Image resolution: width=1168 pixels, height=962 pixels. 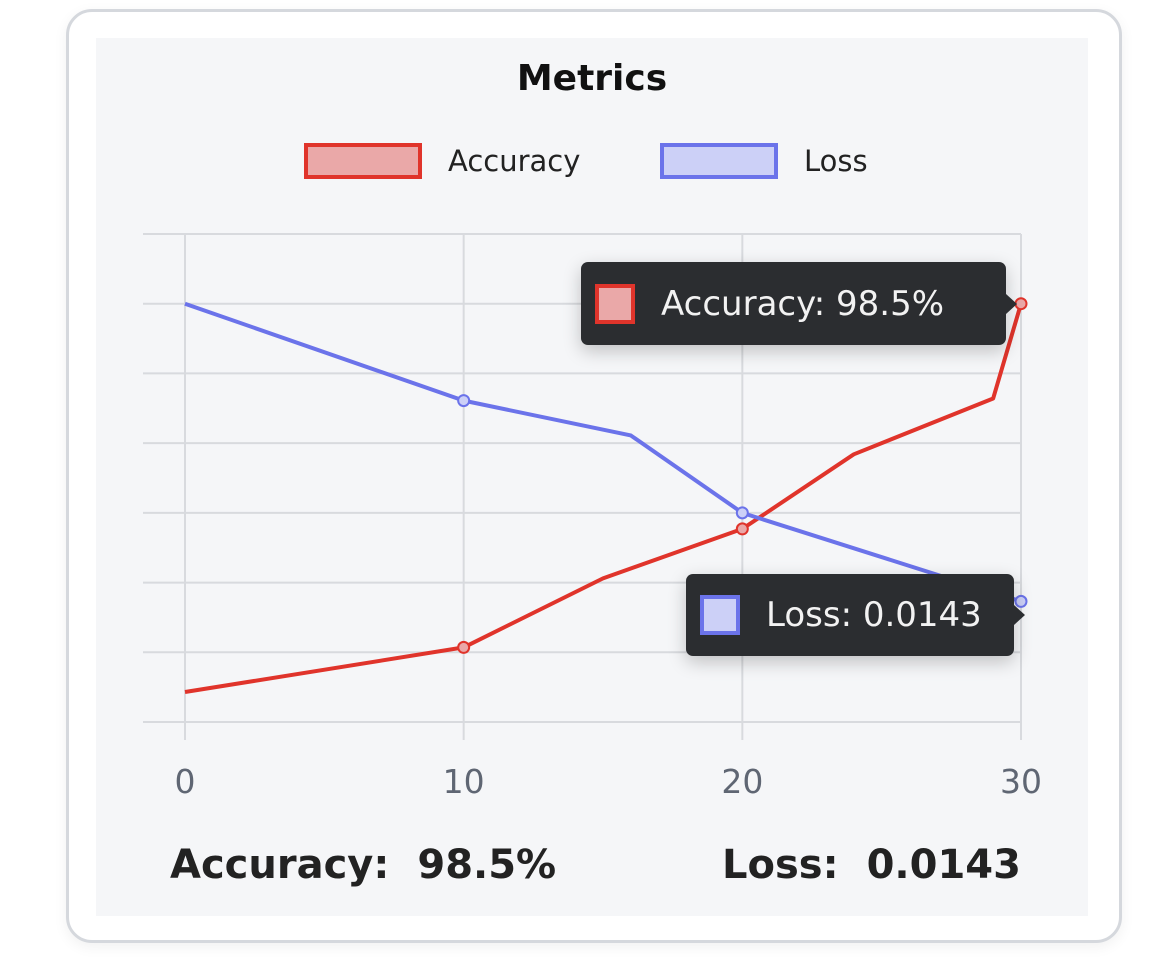 What do you see at coordinates (720, 615) in the screenshot?
I see `tooltip-swatch-loss` at bounding box center [720, 615].